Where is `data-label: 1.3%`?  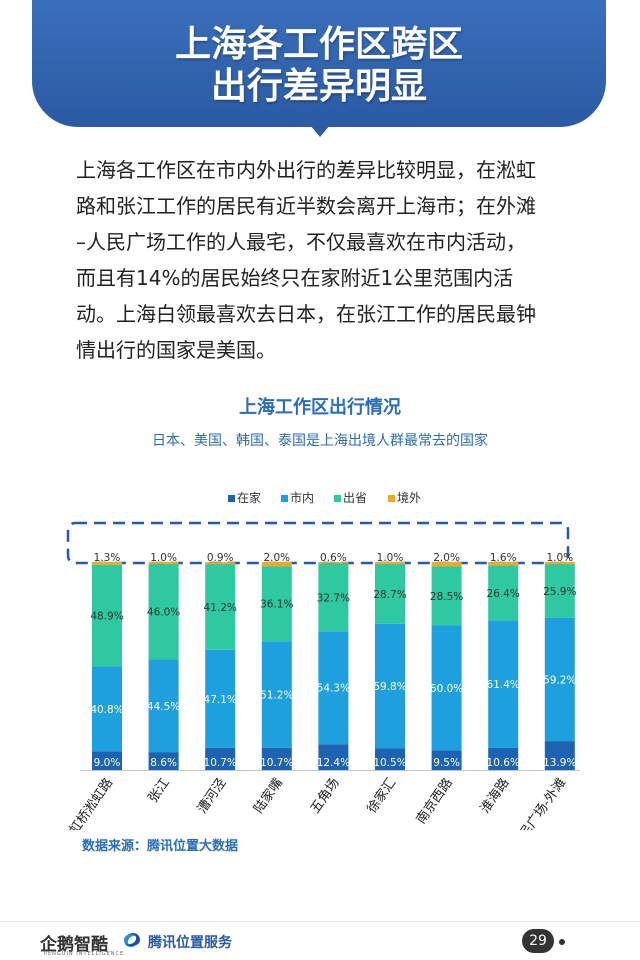 data-label: 1.3% is located at coordinates (107, 558).